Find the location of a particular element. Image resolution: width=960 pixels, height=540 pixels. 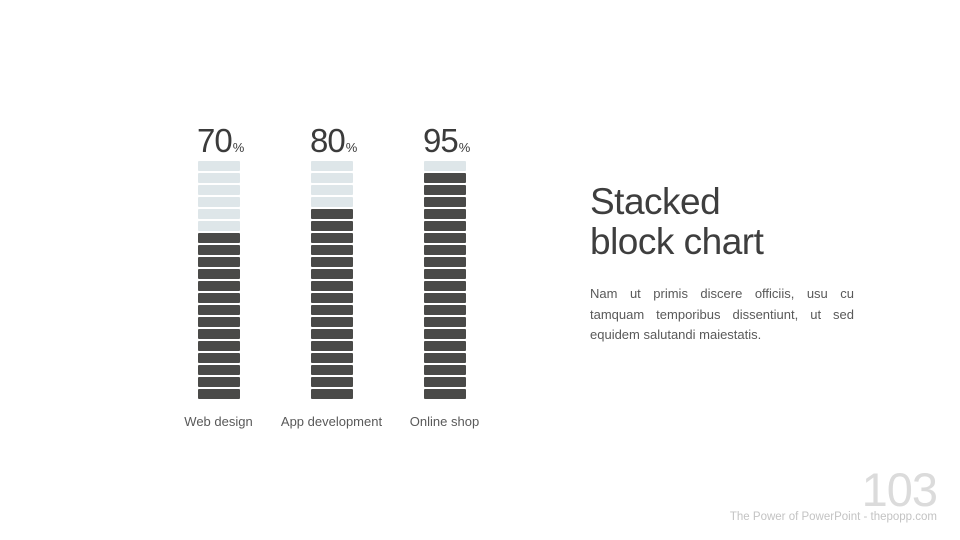

bar-value-label: 70% is located at coordinates (218, 142).